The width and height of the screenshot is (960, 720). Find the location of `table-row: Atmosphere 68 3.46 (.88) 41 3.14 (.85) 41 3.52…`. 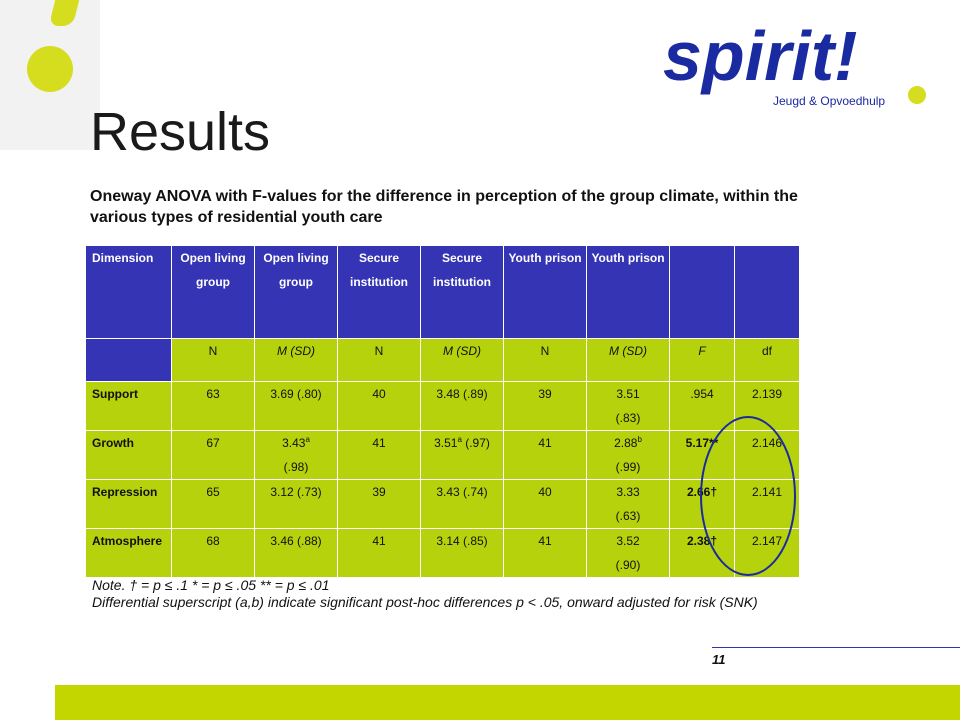

table-row: Atmosphere 68 3.46 (.88) 41 3.14 (.85) 41 3.52… is located at coordinates (442, 553).